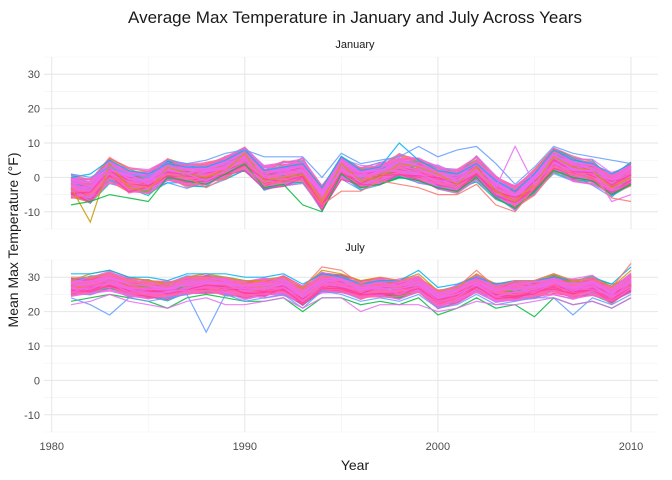  What do you see at coordinates (438, 447) in the screenshot?
I see `x-tick-label: 2000` at bounding box center [438, 447].